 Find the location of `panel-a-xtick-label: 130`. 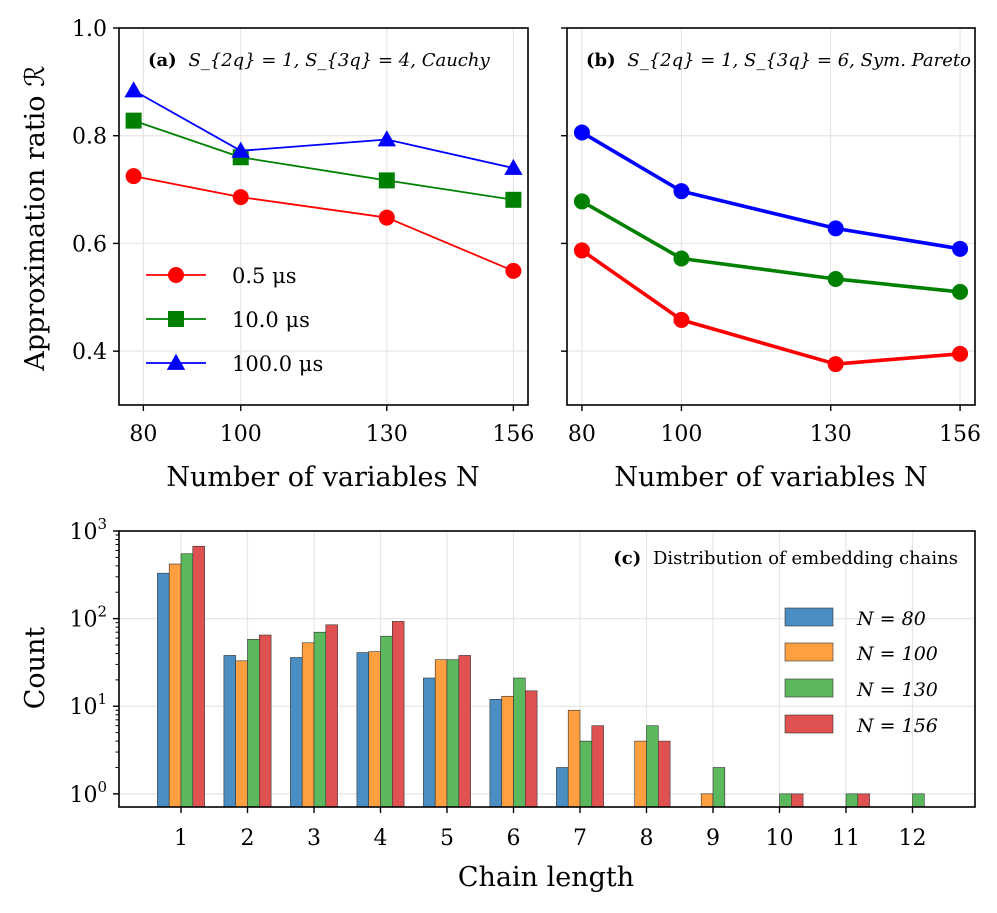

panel-a-xtick-label: 130 is located at coordinates (387, 434).